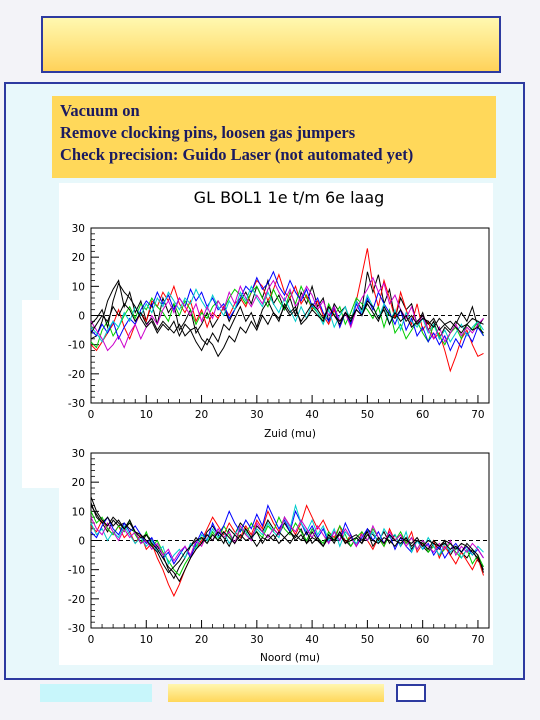 The width and height of the screenshot is (540, 720). What do you see at coordinates (91, 415) in the screenshot?
I see `panel-1-xtick-label: 0` at bounding box center [91, 415].